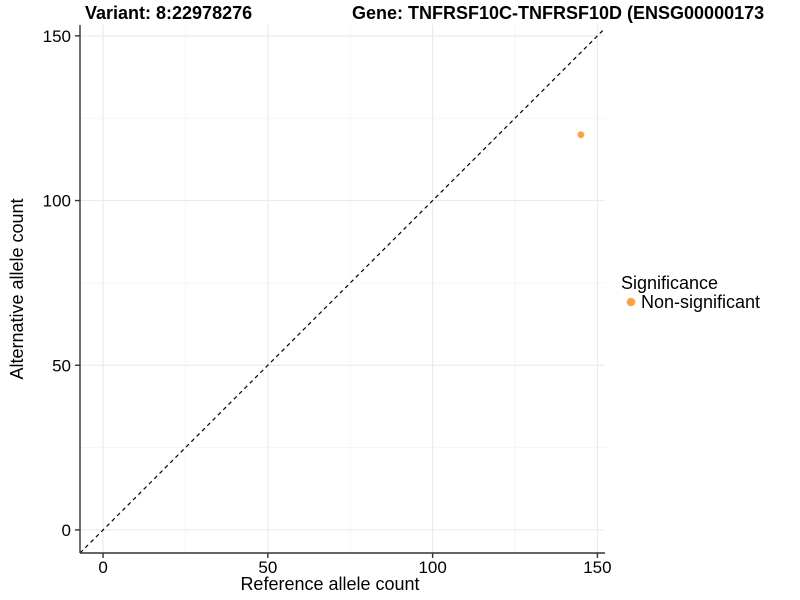  I want to click on legend-title: Significance, so click(669, 283).